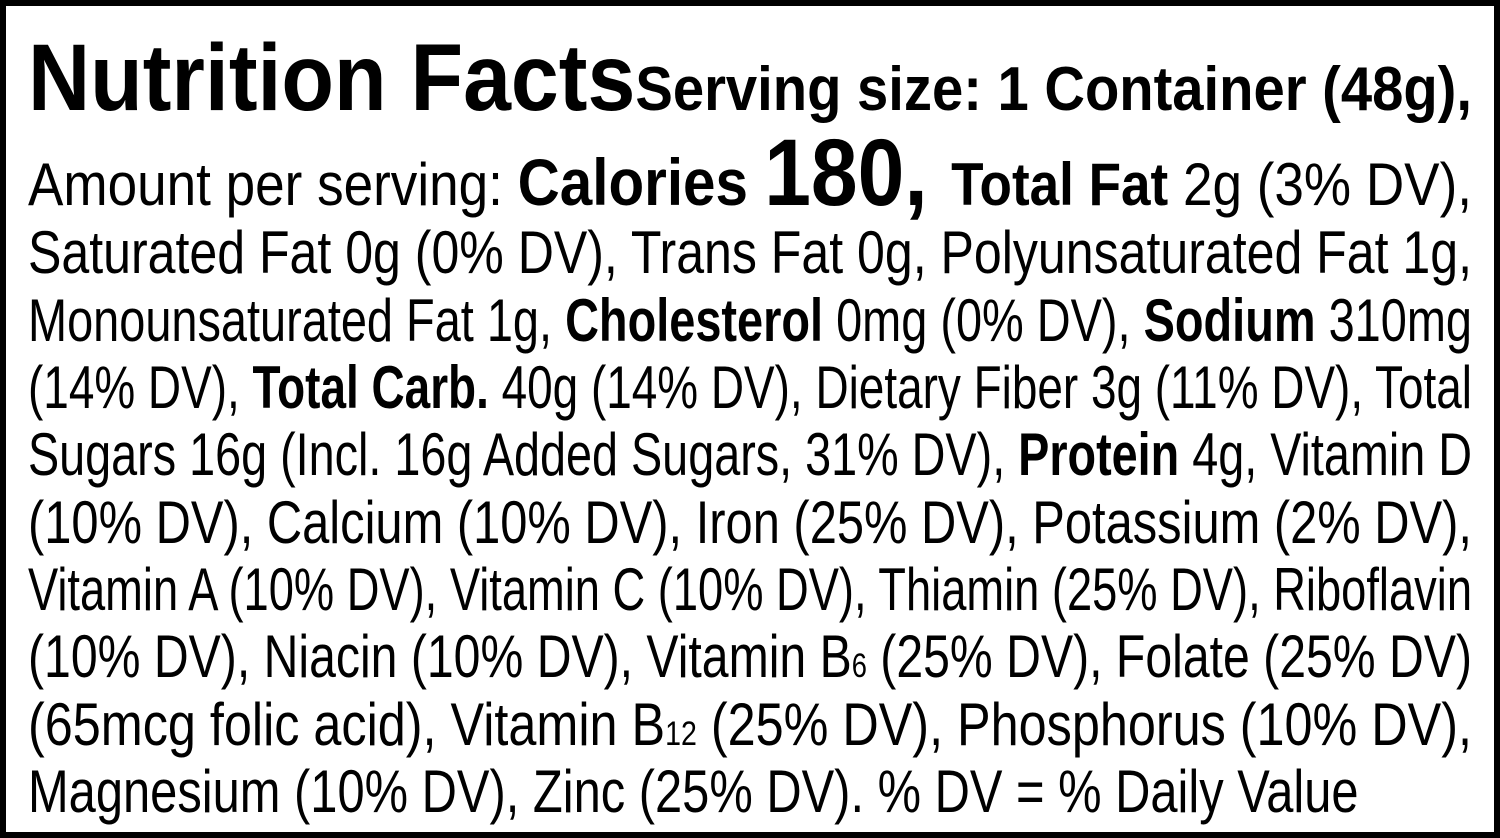 Image resolution: width=1500 pixels, height=838 pixels. I want to click on text: 310mg, so click(1400, 320).